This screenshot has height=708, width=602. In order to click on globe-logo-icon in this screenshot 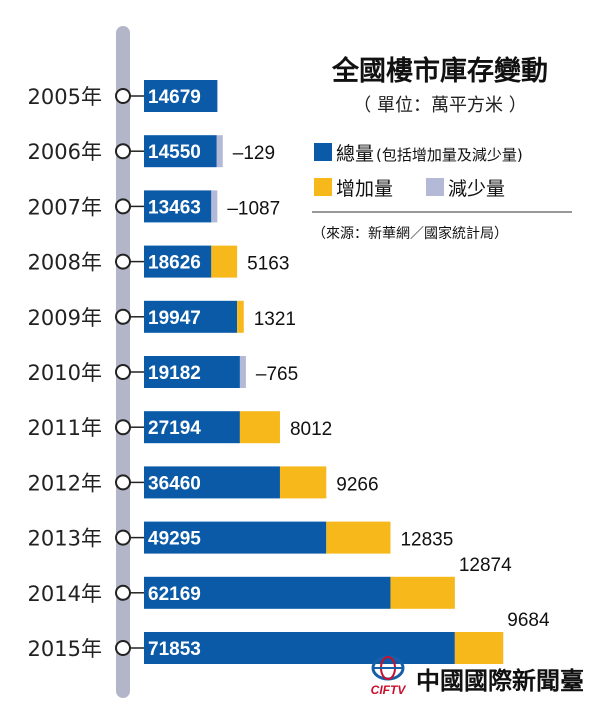, I will do `click(388, 668)`.